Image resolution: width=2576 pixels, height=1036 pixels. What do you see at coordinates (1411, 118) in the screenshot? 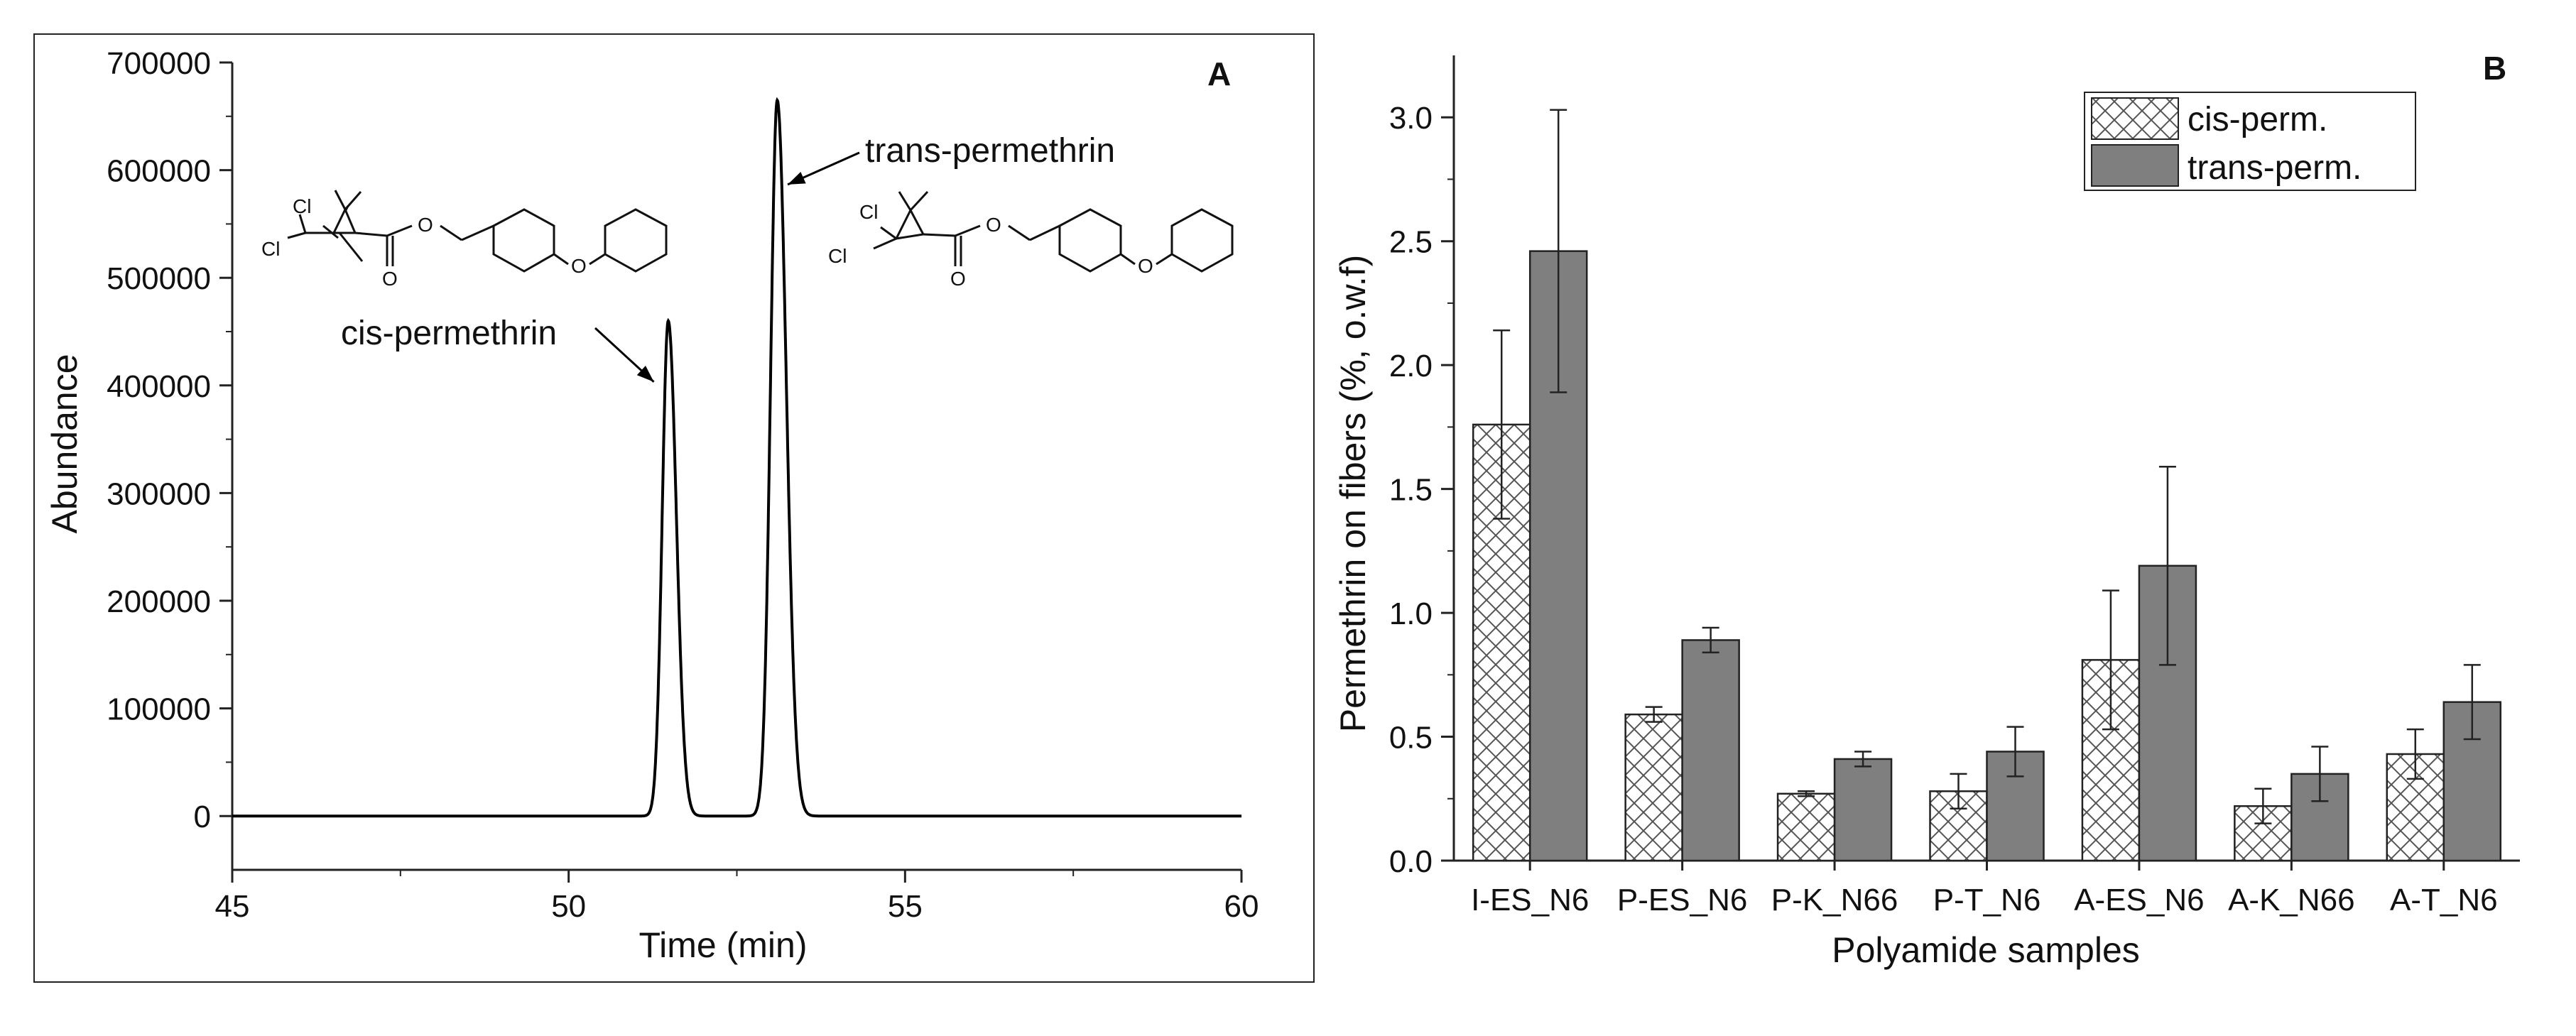
I see `b-y-tick-label: 3.0` at bounding box center [1411, 118].